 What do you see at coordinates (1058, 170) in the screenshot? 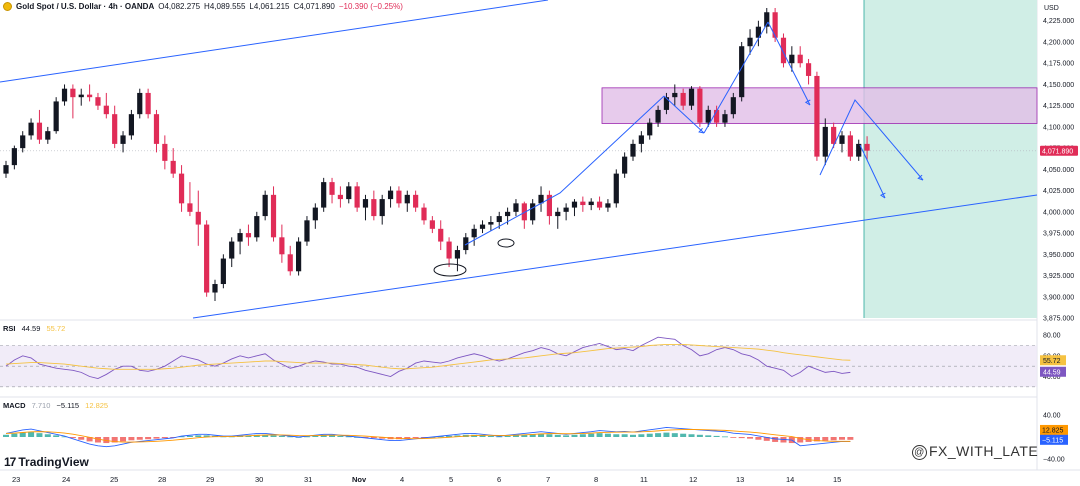
I see `price-tick-label: 4,050.000` at bounding box center [1058, 170].